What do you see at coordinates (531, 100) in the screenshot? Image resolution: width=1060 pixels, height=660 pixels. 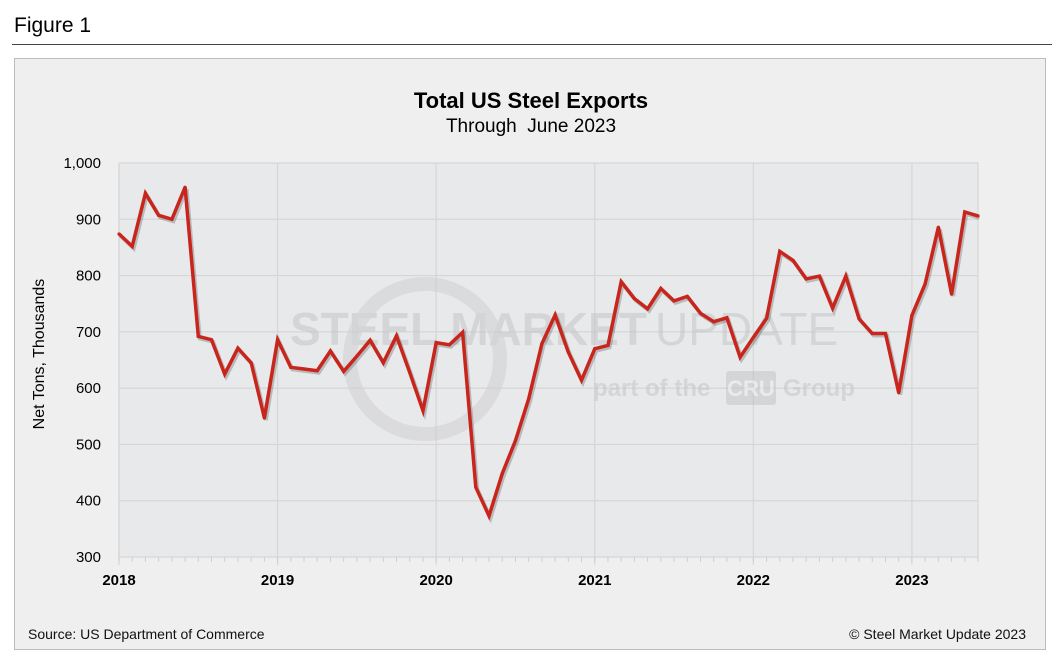 I see `chart-title: Total US Steel Exports` at bounding box center [531, 100].